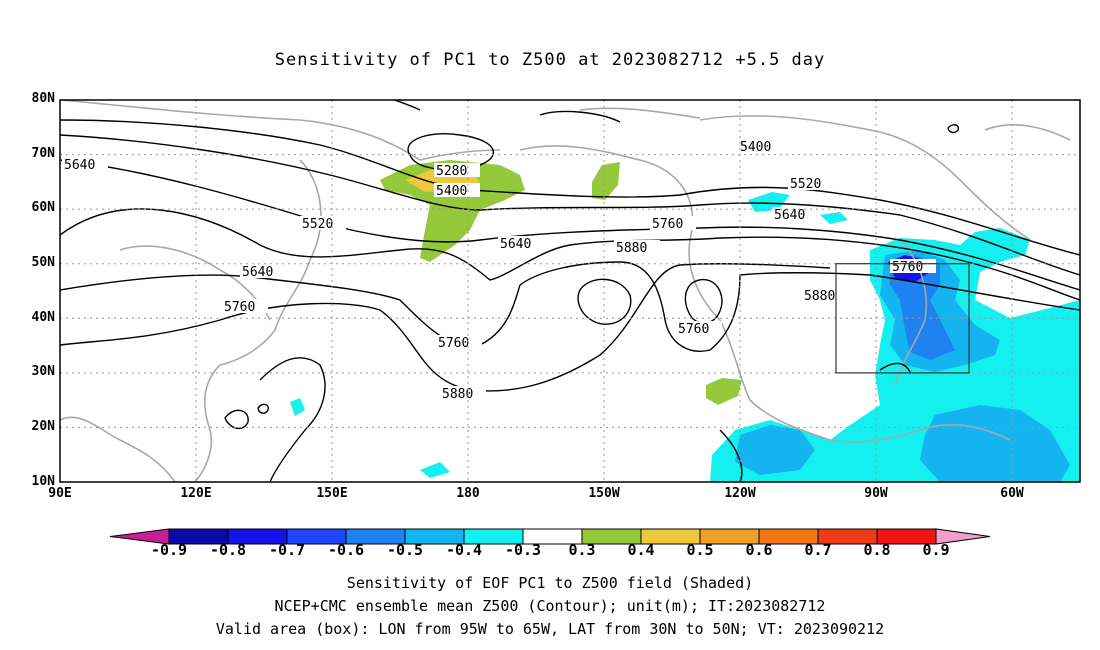 The image size is (1100, 650). What do you see at coordinates (724, 391) in the screenshot?
I see `positive-region-mexico` at bounding box center [724, 391].